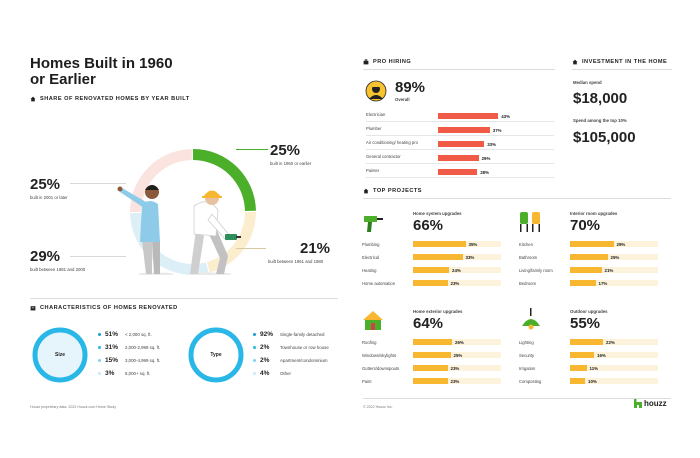 This screenshot has width=700, height=458. What do you see at coordinates (638, 403) in the screenshot?
I see `houzz-h-icon` at bounding box center [638, 403].